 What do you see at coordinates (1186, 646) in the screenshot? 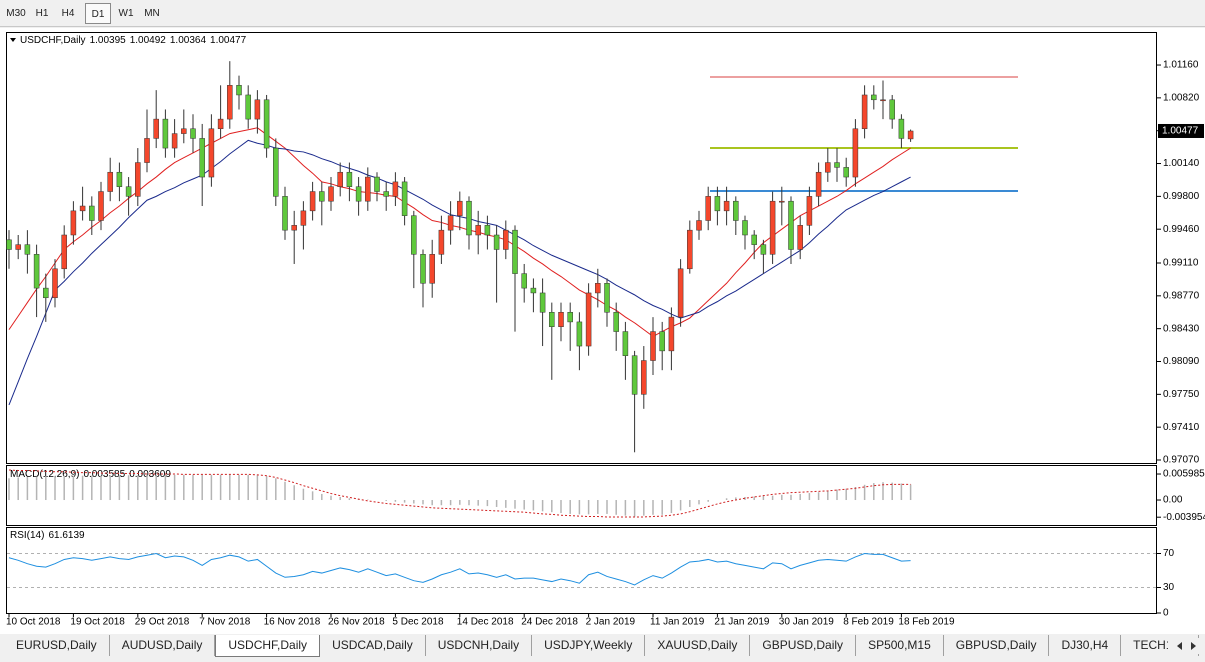
I see `tab-scroll` at bounding box center [1186, 646].